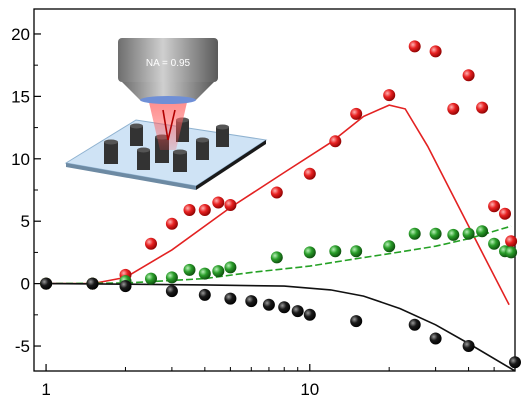 This screenshot has height=405, width=530. I want to click on inset-objective-tip, so click(168, 91).